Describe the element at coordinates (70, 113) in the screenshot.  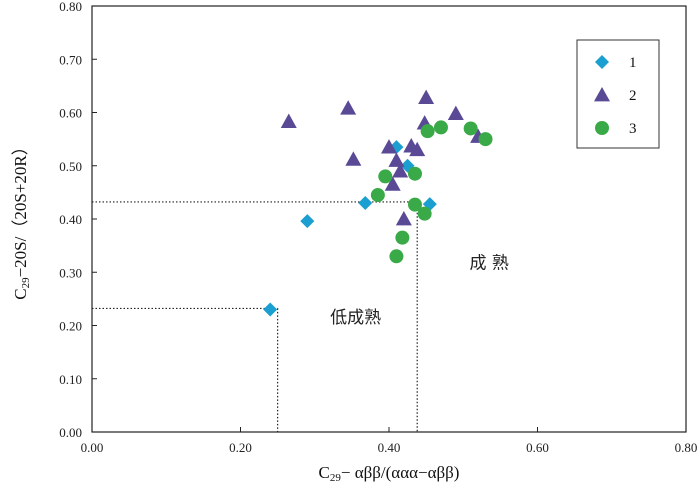
I see `y-tick-label: 0.60` at that location.